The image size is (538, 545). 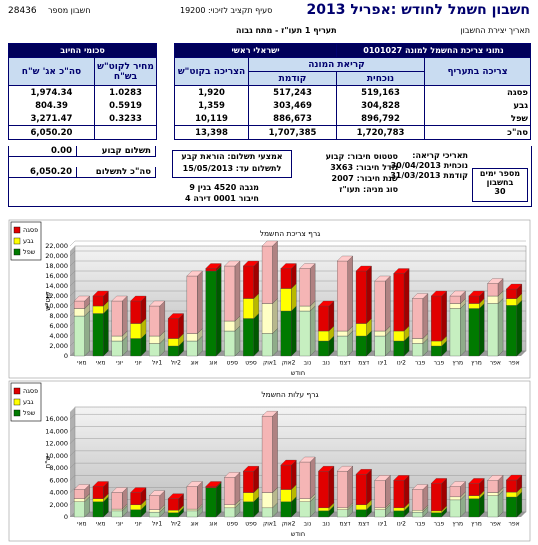 I want to click on location-line: מגבה 4520 בנין 9, so click(x=224, y=187).